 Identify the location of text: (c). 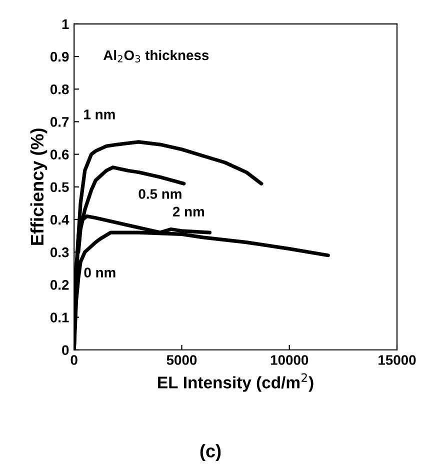
(210, 452).